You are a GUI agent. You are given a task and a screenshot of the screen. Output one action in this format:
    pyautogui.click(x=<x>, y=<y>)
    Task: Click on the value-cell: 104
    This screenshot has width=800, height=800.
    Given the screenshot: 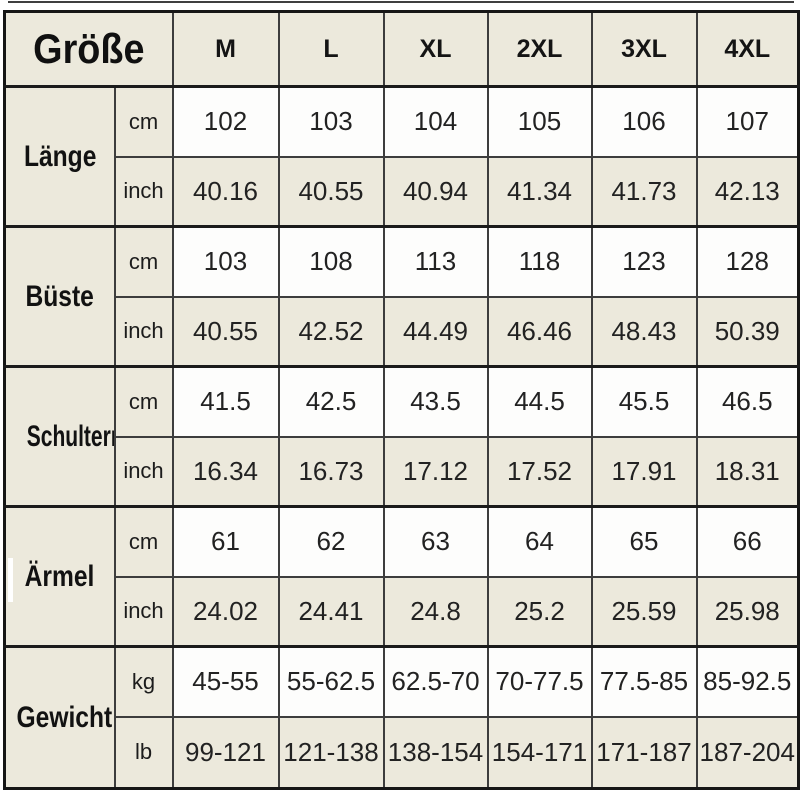 What is the action you would take?
    pyautogui.click(x=435, y=121)
    